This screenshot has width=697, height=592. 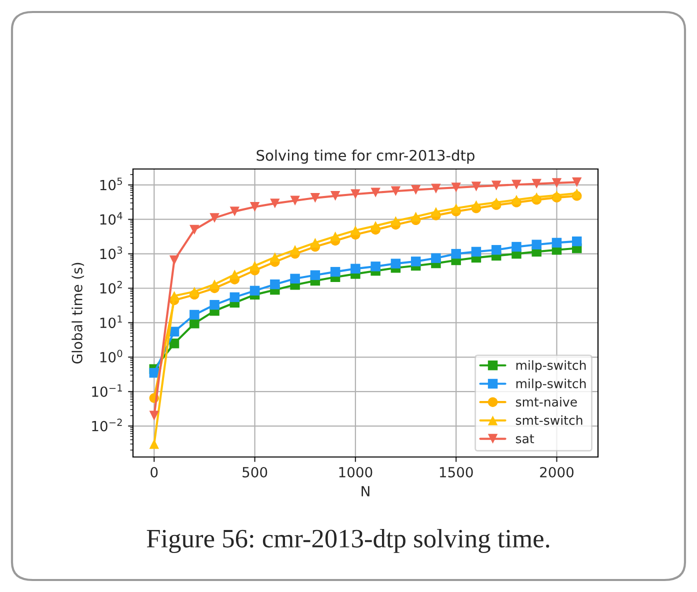 What do you see at coordinates (111, 356) in the screenshot?
I see `y-tick-label: 10$^{0}$` at bounding box center [111, 356].